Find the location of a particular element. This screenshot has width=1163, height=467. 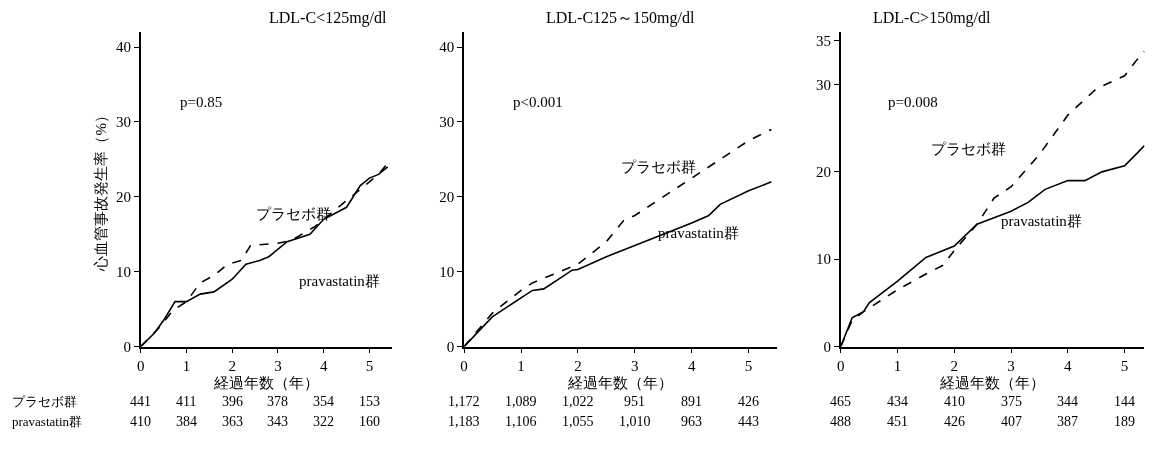

chart-title: LDL-C<125mg/dl is located at coordinates (328, 18).